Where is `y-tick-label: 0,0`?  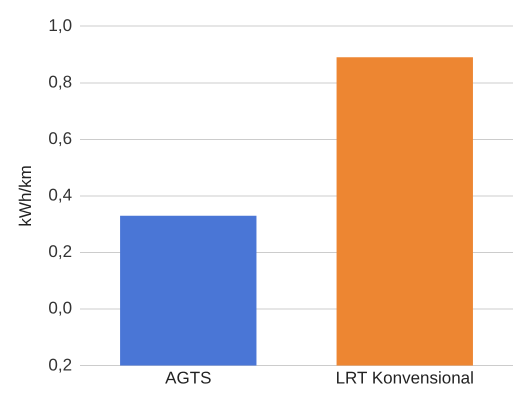 y-tick-label: 0,0 is located at coordinates (60, 308).